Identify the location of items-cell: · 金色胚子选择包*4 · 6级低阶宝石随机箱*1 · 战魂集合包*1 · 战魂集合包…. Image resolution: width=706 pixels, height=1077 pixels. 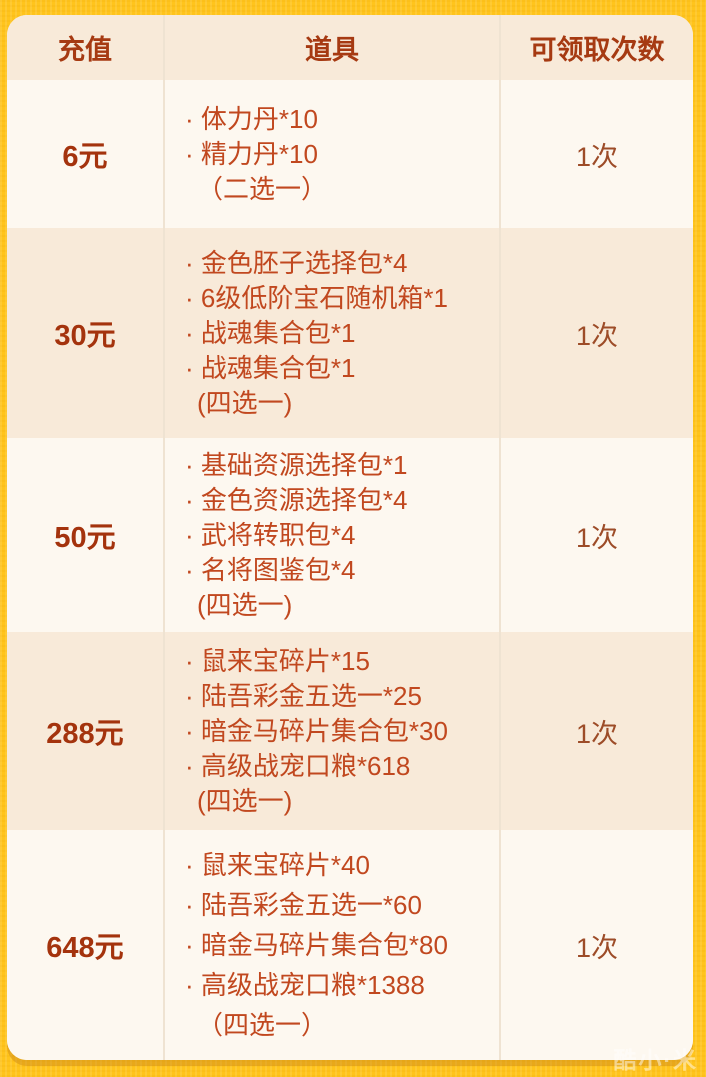
(333, 333).